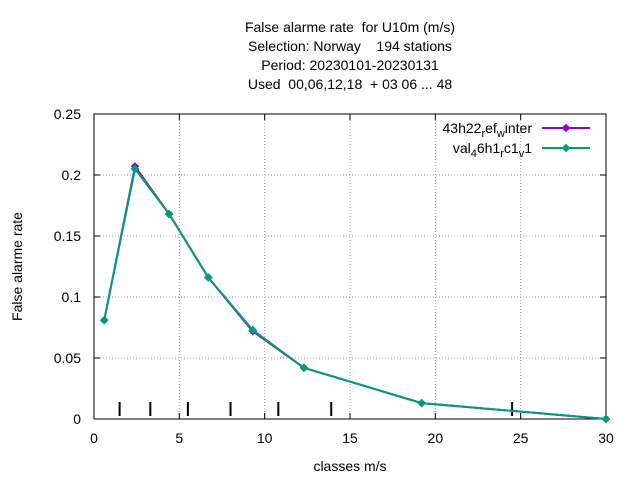 The width and height of the screenshot is (640, 480). What do you see at coordinates (492, 150) in the screenshot?
I see `legend-label: val46h1rc1v1` at bounding box center [492, 150].